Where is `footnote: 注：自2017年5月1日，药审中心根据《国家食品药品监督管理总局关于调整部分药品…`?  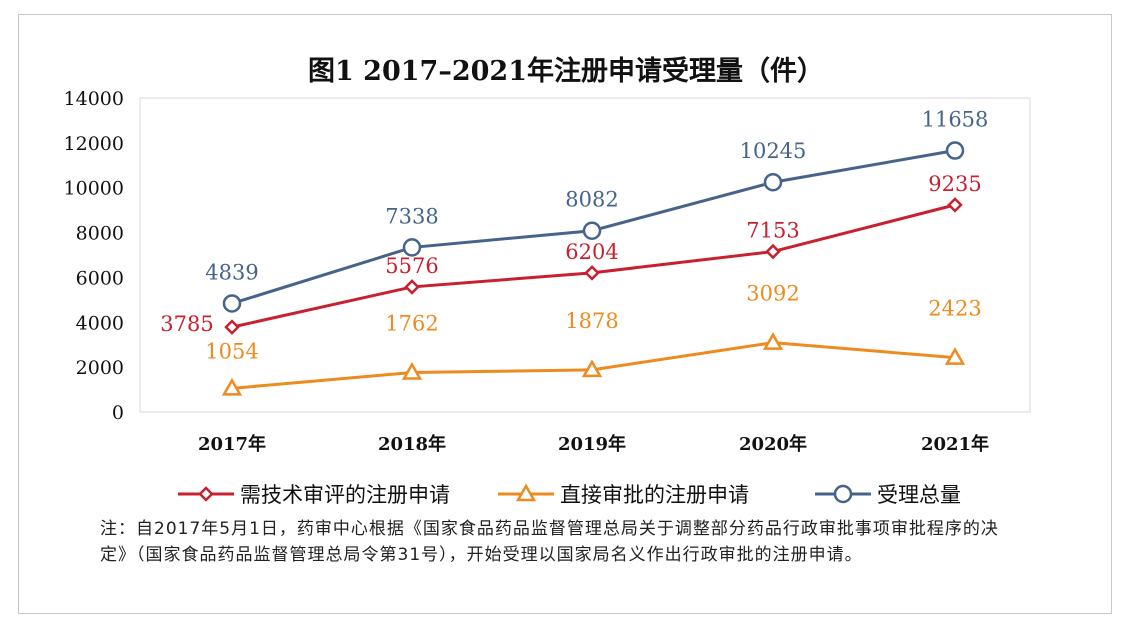 footnote: 注：自2017年5月1日，药审中心根据《国家食品药品监督管理总局关于调整部分药品… is located at coordinates (549, 542).